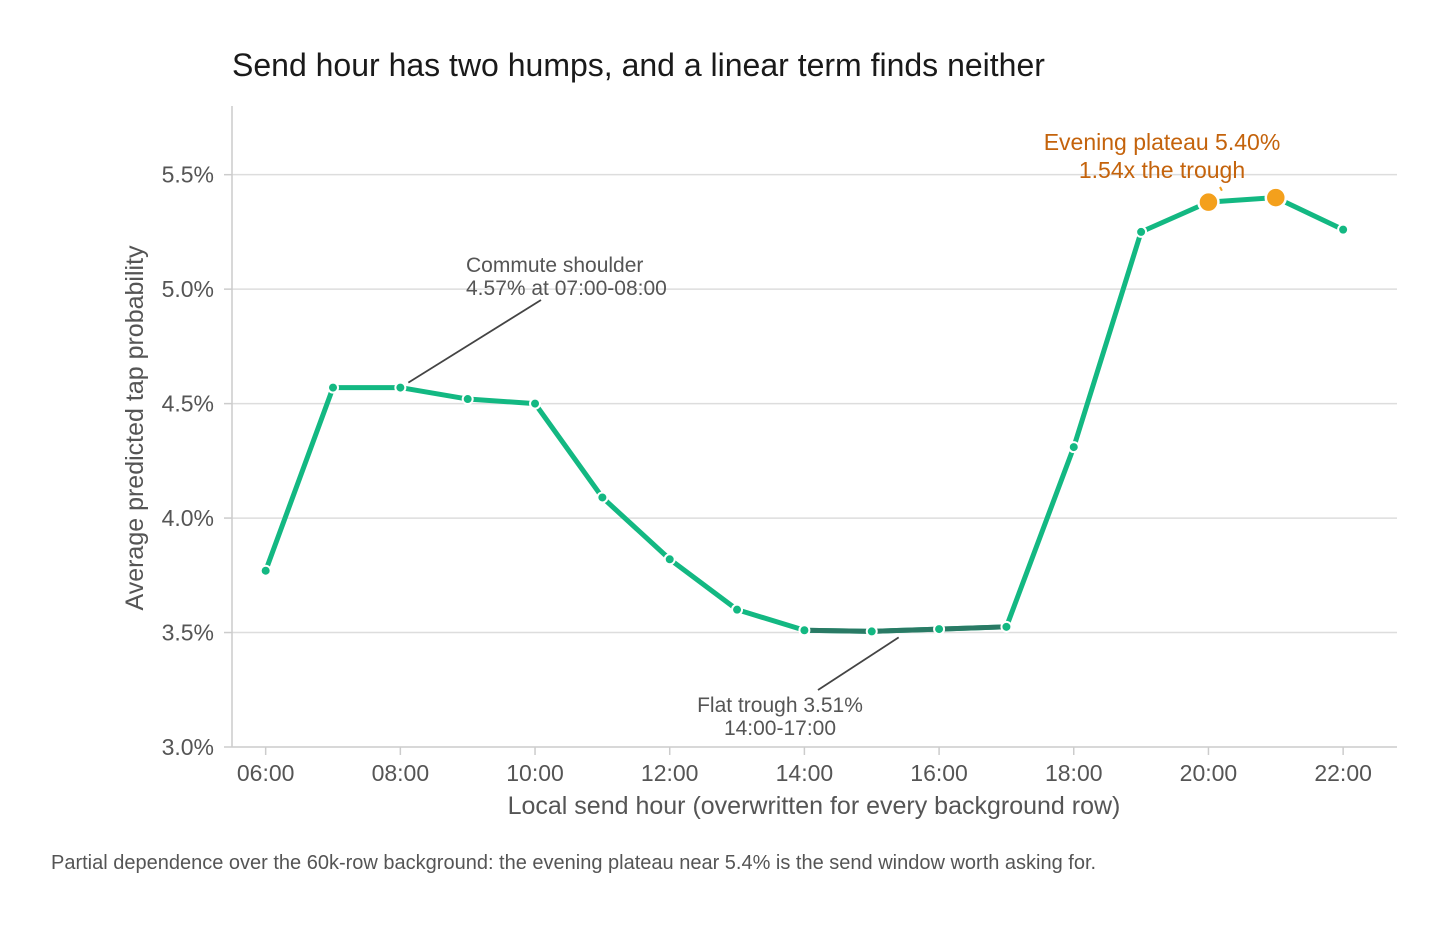 The width and height of the screenshot is (1448, 926). Describe the element at coordinates (780, 705) in the screenshot. I see `annotation-trough-line: Flat trough 3.51%` at that location.